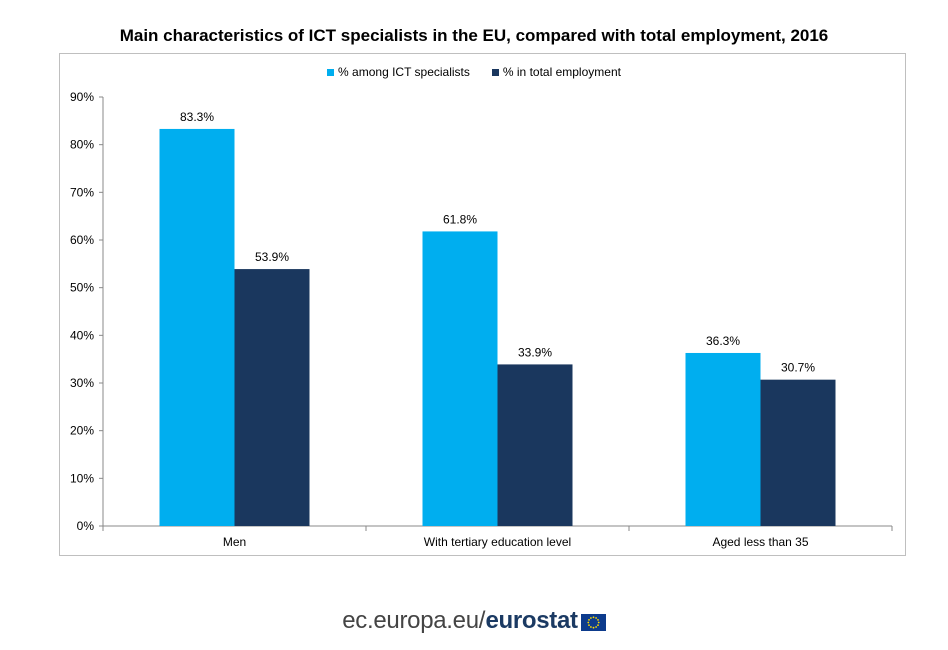 This screenshot has height=650, width=948. What do you see at coordinates (593, 622) in the screenshot?
I see `eu-flag-icon` at bounding box center [593, 622].